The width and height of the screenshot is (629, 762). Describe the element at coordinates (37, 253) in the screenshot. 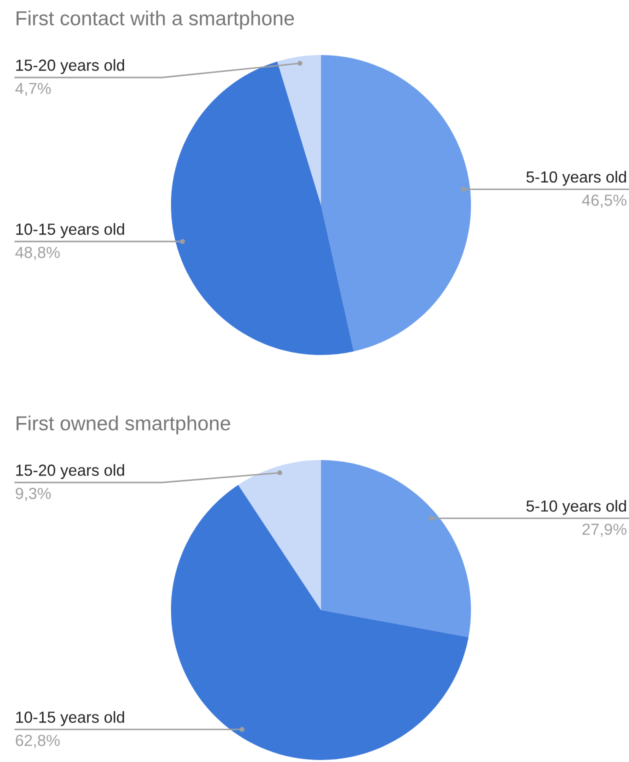

I see `data-label: 48,8%` at that location.